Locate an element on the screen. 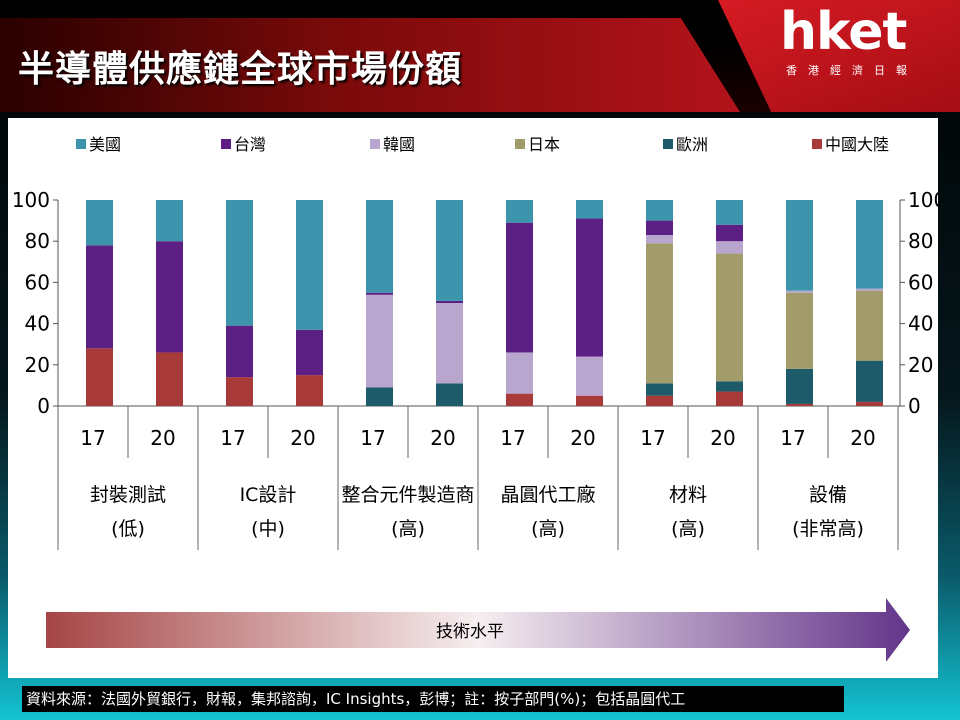 This screenshot has height=720, width=960. hket-logo: hket is located at coordinates (843, 32).